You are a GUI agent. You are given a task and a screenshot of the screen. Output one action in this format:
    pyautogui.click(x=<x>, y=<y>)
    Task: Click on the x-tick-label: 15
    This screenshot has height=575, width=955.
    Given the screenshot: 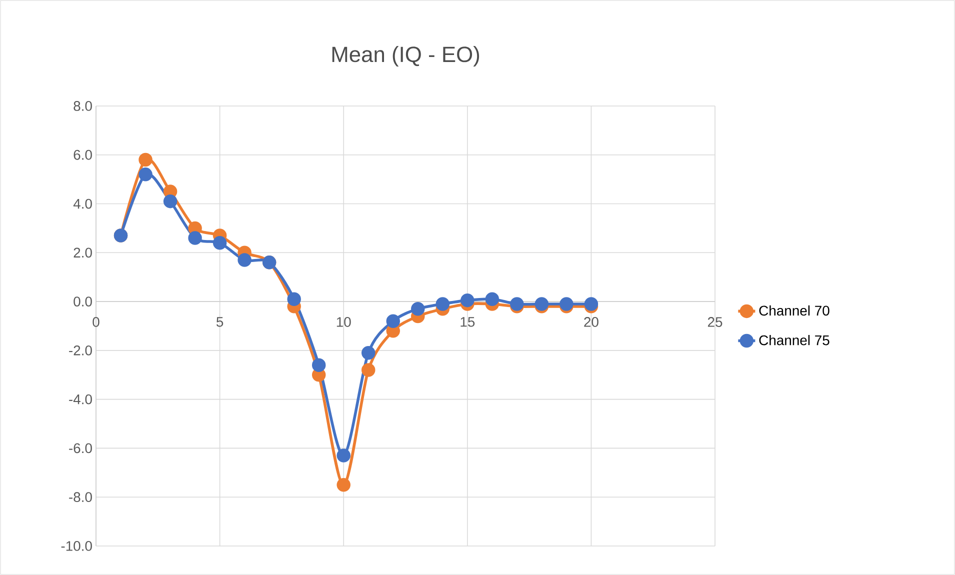 What is the action you would take?
    pyautogui.click(x=467, y=322)
    